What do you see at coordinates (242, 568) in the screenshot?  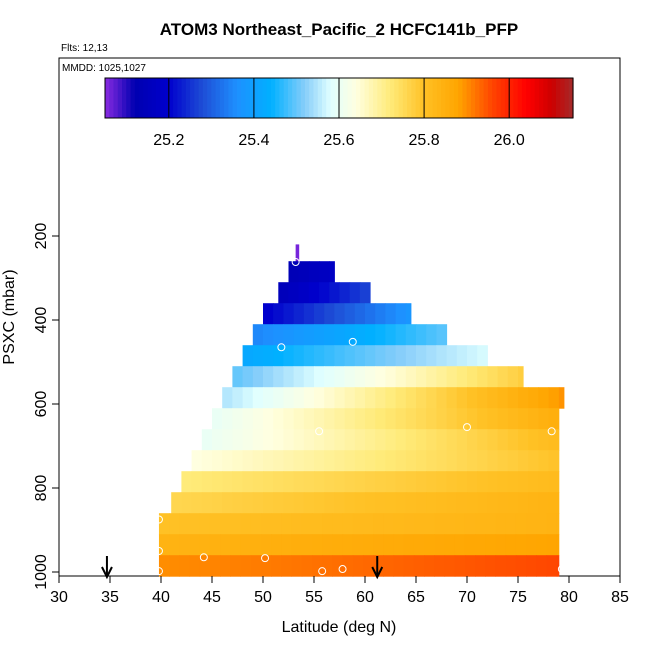 I see `latitude-arrows` at bounding box center [242, 568].